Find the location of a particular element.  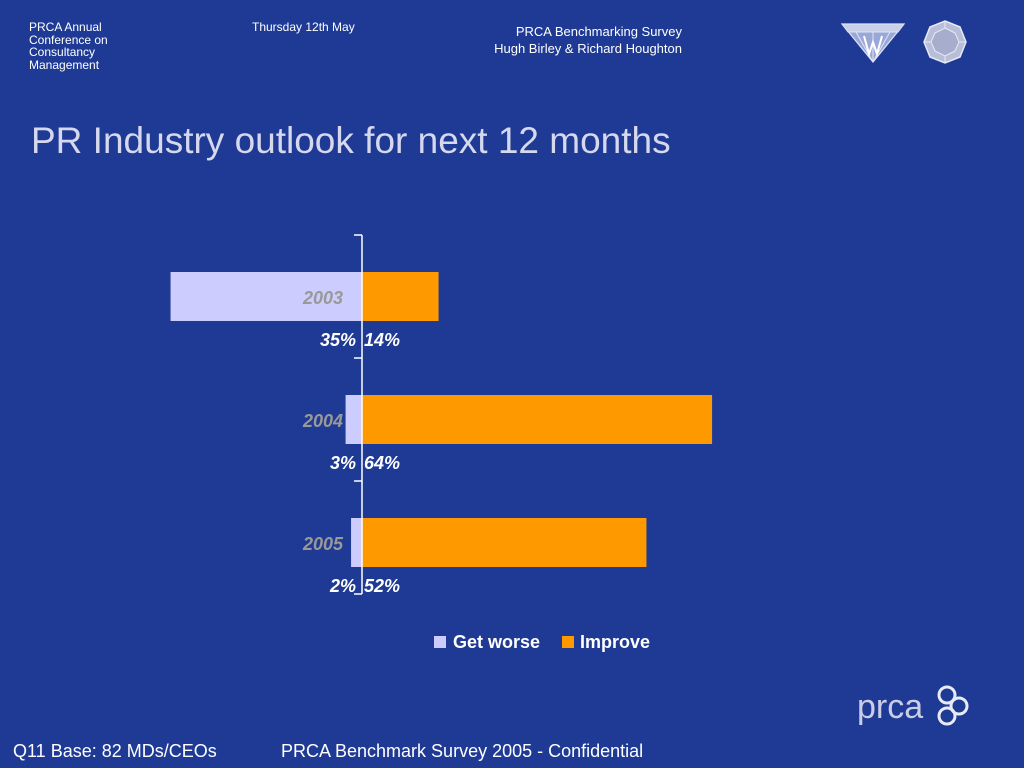

data-label-get-worse-2004: 3% is located at coordinates (343, 463).